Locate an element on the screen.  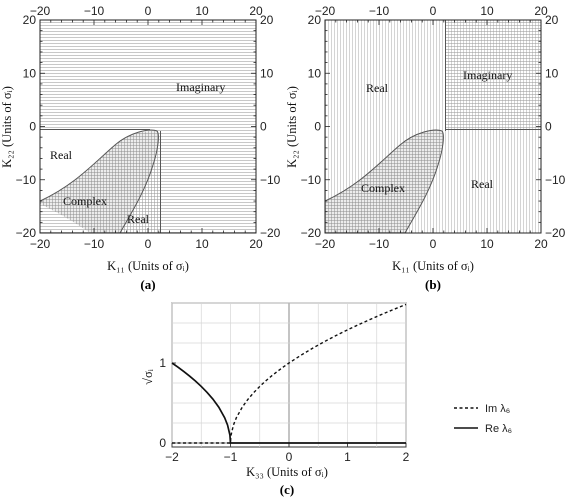
panel-a-xtick-label-bottom: 20 is located at coordinates (256, 244).